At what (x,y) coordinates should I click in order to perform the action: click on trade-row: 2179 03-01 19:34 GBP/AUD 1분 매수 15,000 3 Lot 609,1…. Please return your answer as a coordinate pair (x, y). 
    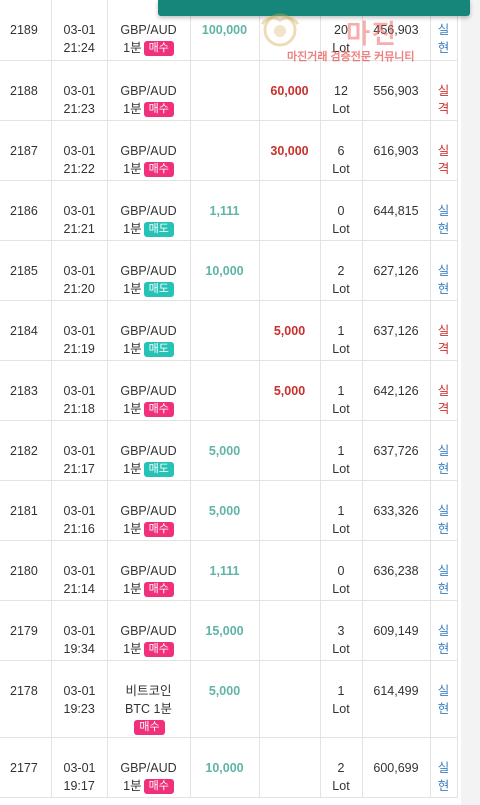
    Looking at the image, I should click on (229, 630).